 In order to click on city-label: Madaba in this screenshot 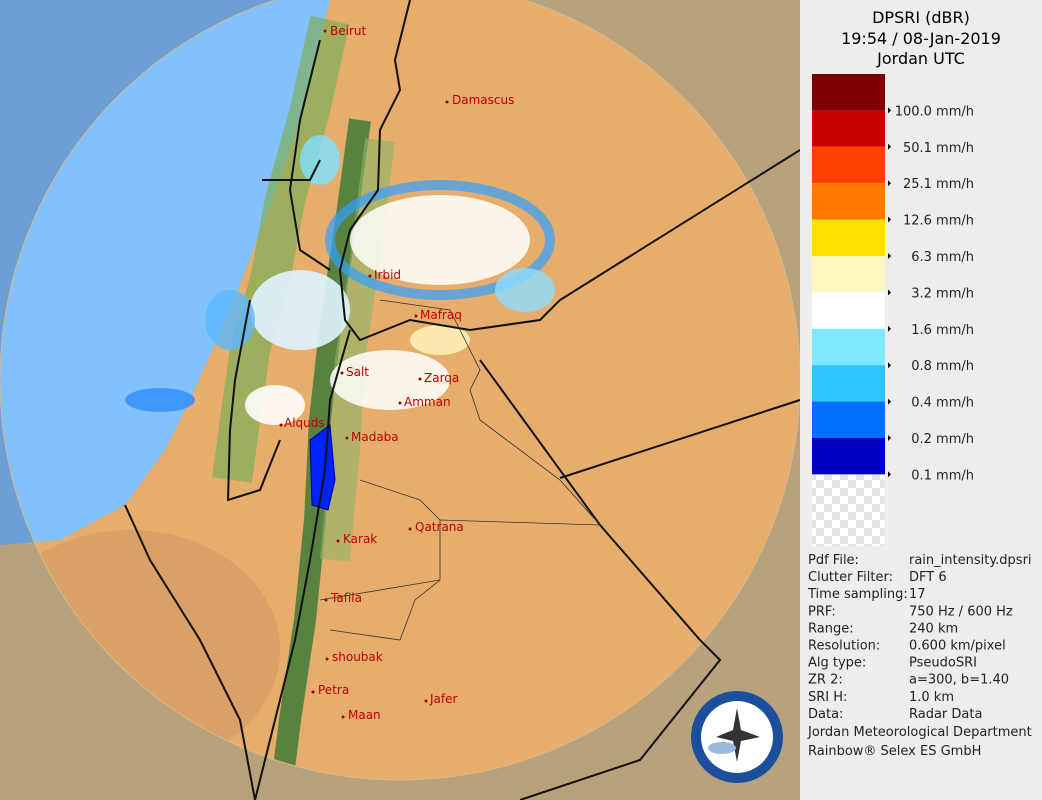, I will do `click(375, 437)`.